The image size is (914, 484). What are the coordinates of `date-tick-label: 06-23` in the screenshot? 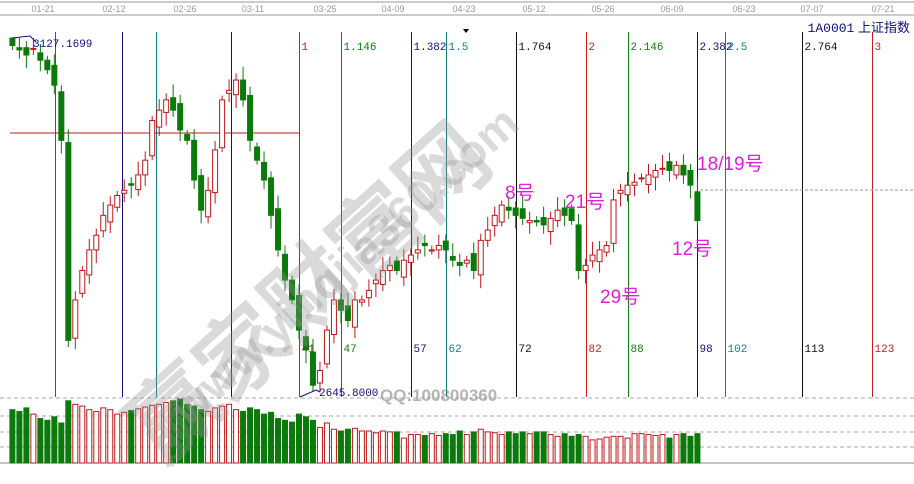 It's located at (743, 9).